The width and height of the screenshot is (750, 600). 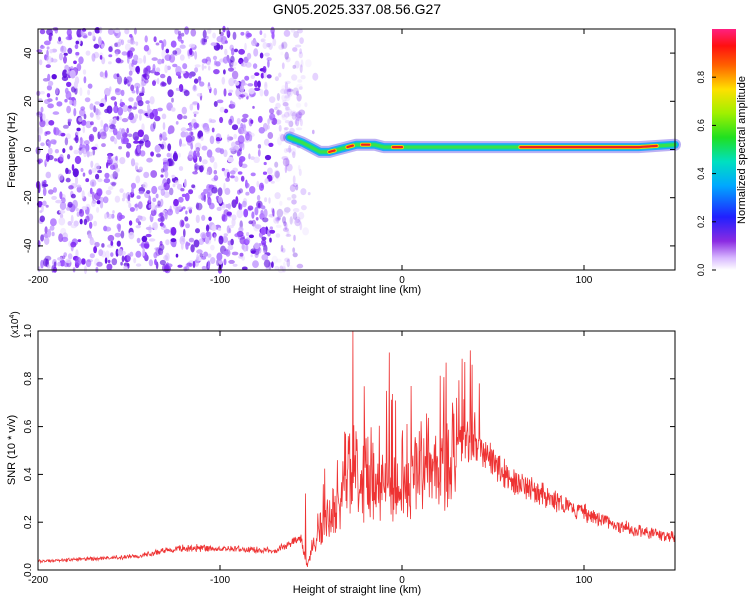 I want to click on colorbar-ticks: 0.0 0.2 0.4 0.6 0.8, so click(x=706, y=173).